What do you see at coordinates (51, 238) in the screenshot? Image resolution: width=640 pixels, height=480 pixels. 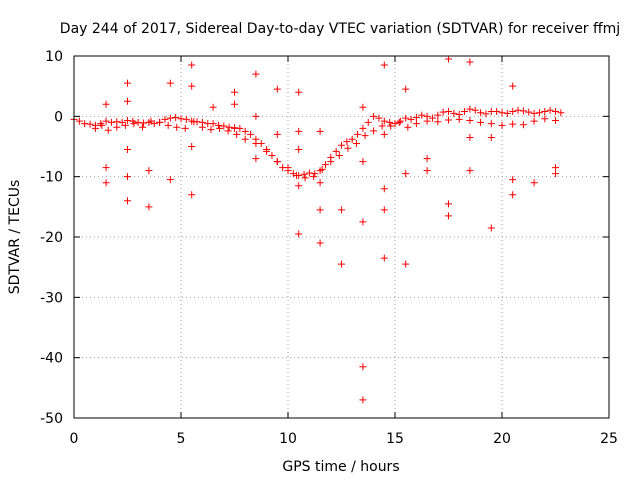 I see `y-tick-label: -20` at bounding box center [51, 238].